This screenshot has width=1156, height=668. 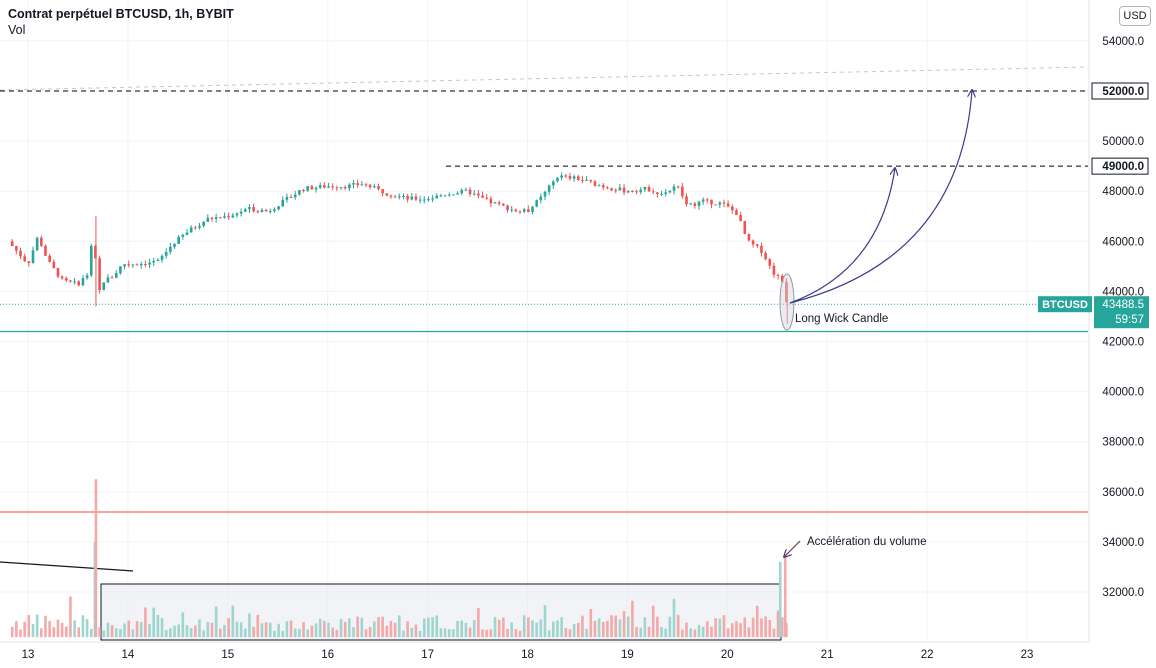 I want to click on currency-button: USD, so click(x=1135, y=16).